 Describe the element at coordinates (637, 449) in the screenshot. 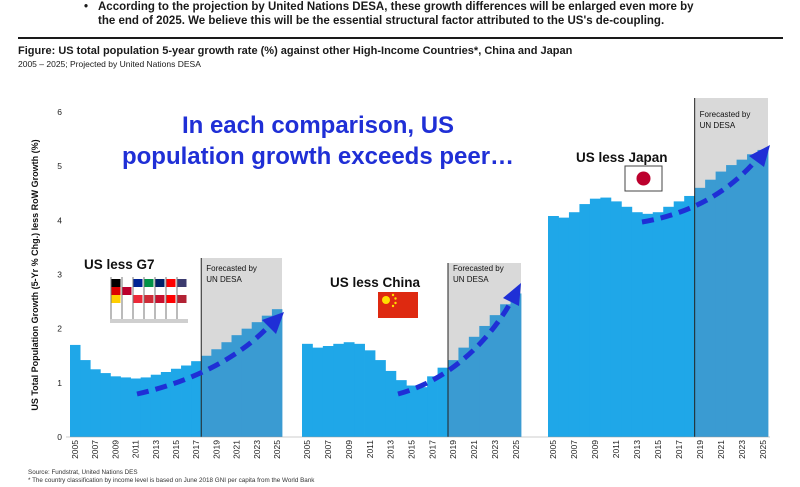

I see `x-tick-label: 2013` at that location.